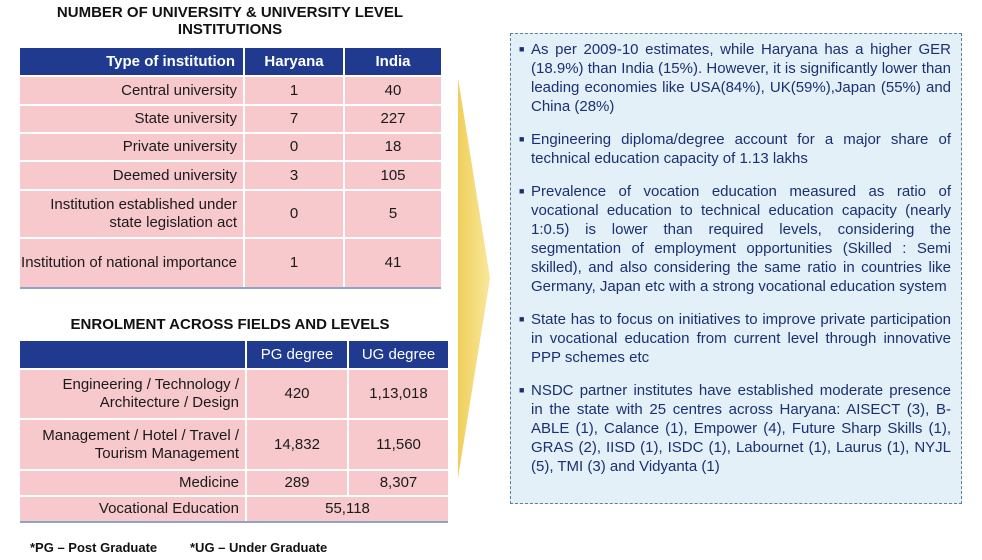 This screenshot has width=982, height=560. I want to click on india-count: 40, so click(392, 90).